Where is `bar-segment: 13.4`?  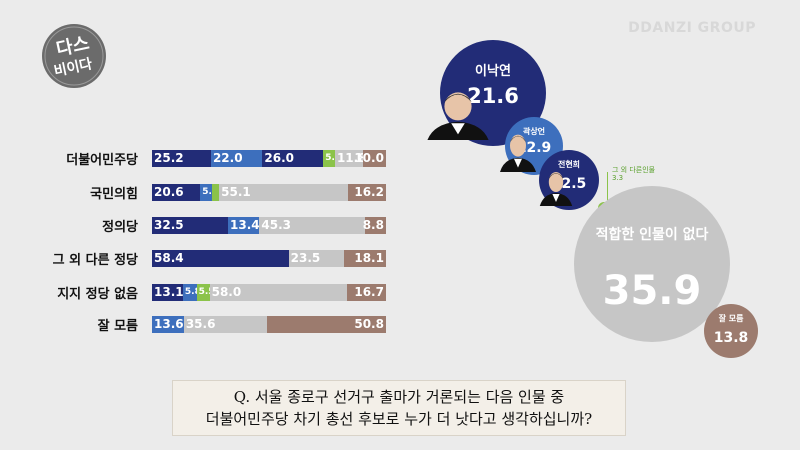 bar-segment: 13.4 is located at coordinates (244, 225).